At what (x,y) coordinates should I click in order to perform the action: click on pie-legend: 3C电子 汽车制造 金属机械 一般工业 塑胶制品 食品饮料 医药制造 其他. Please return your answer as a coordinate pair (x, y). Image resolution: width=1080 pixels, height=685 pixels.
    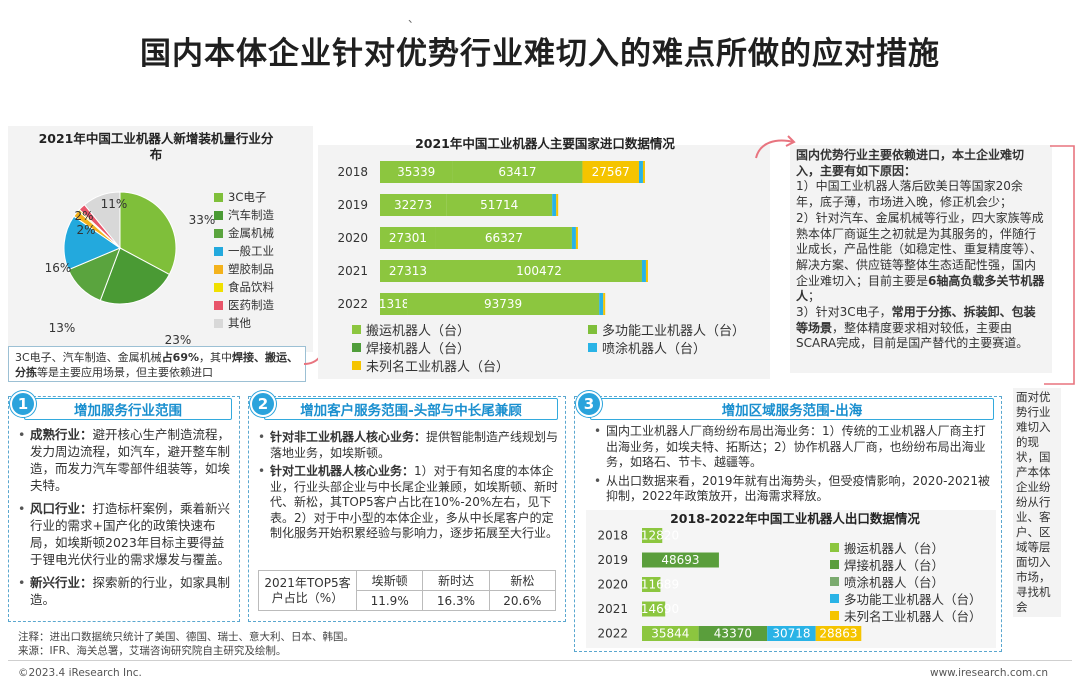
    Looking at the image, I should click on (264, 260).